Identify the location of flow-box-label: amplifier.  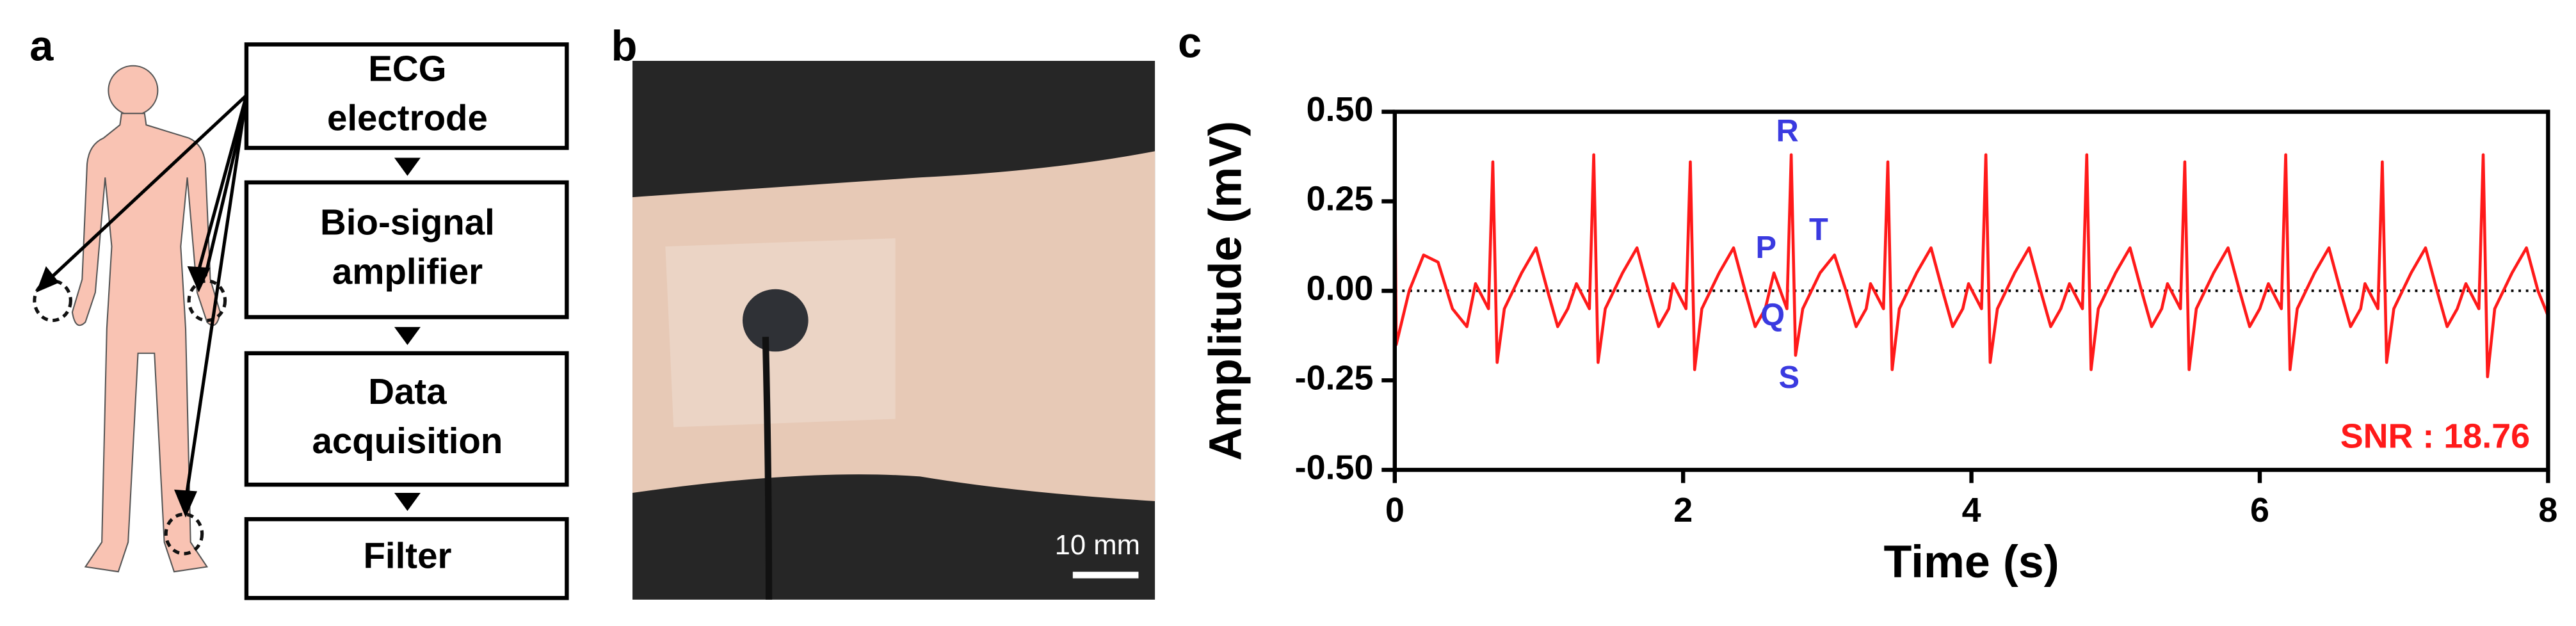
(407, 272).